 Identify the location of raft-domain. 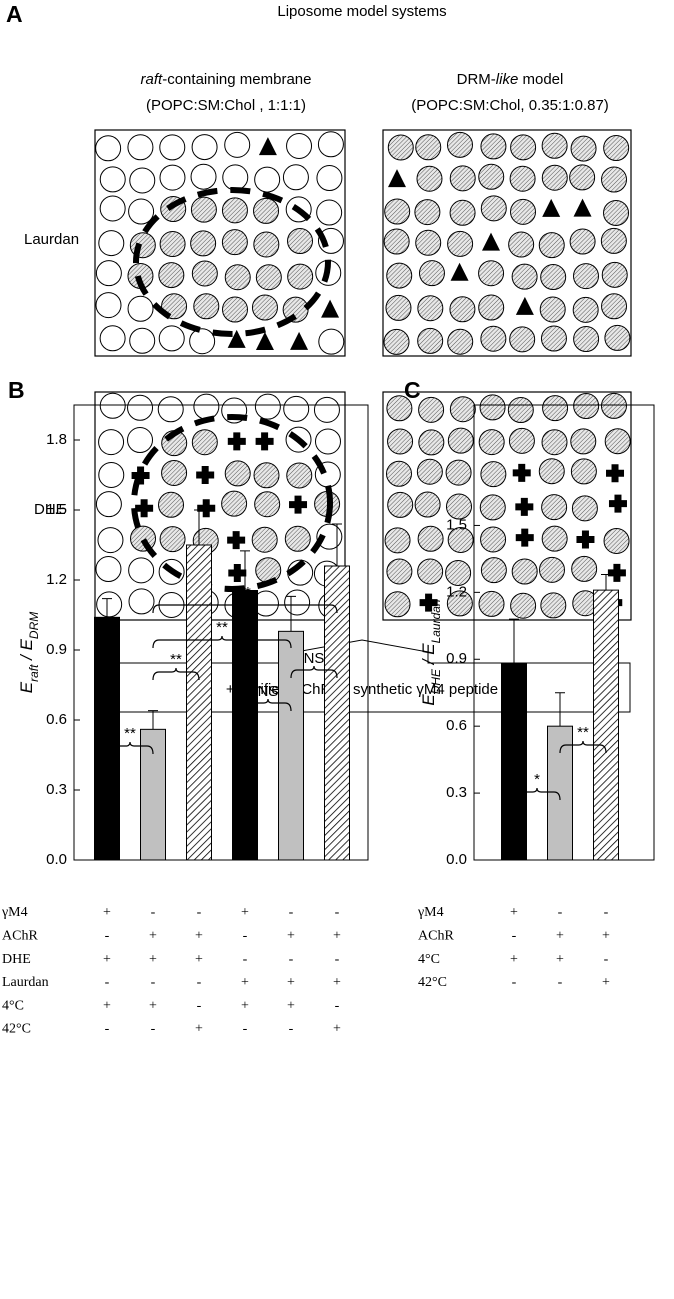
(232, 503).